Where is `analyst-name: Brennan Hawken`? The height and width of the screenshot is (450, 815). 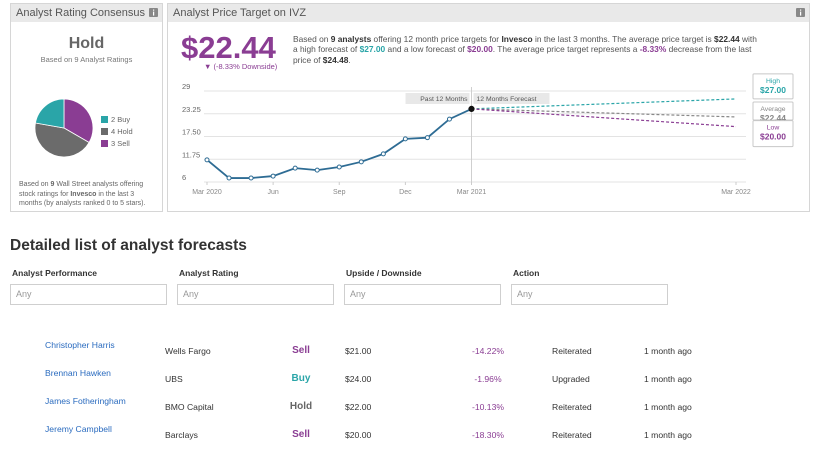 analyst-name: Brennan Hawken is located at coordinates (78, 373).